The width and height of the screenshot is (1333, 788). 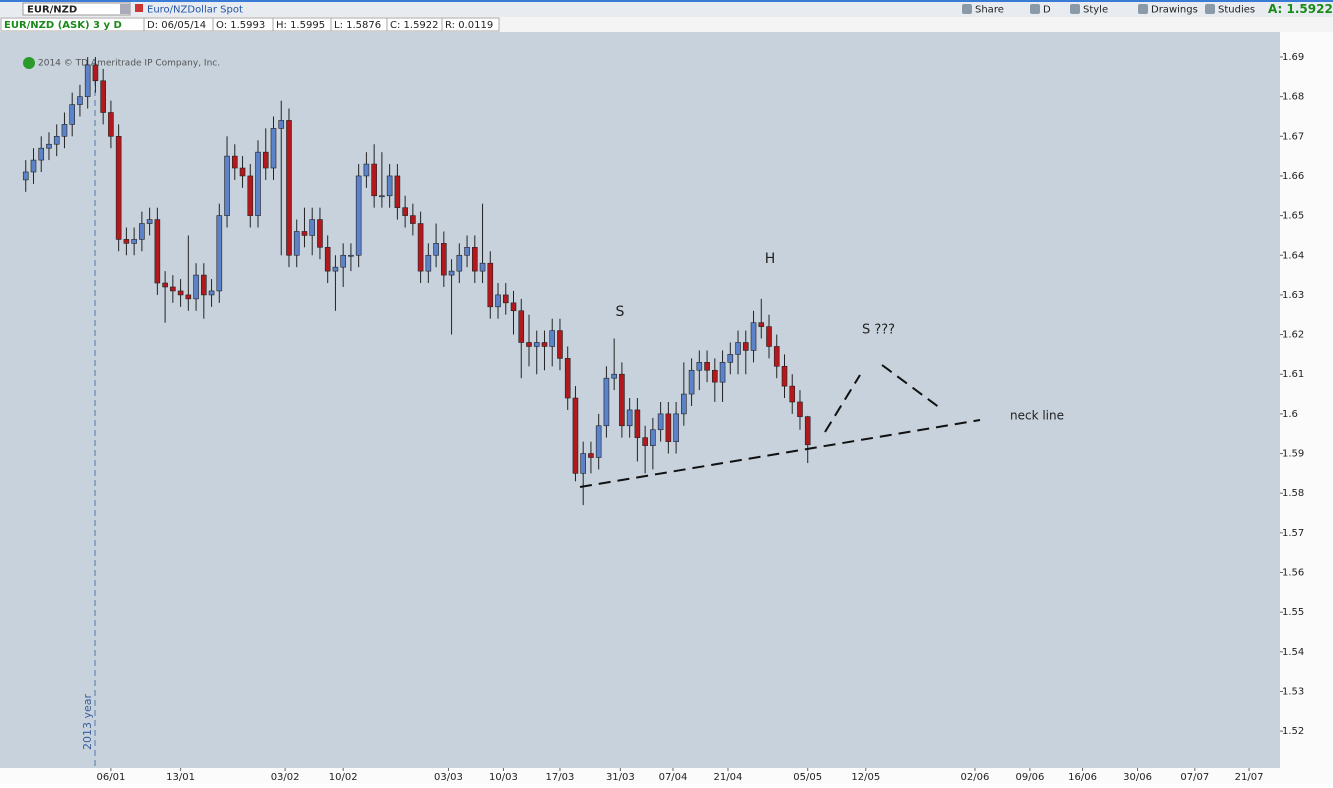 I want to click on y-tick-label: 1.54, so click(x=1293, y=652).